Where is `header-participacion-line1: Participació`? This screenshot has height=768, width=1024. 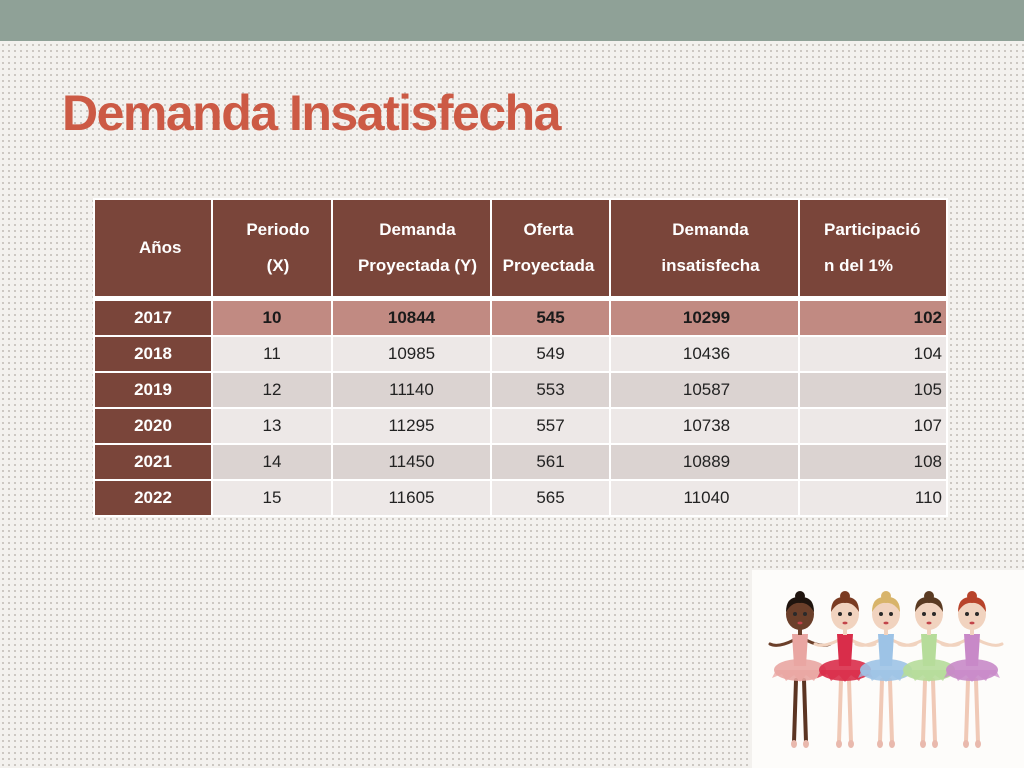 header-participacion-line1: Participació is located at coordinates (872, 229).